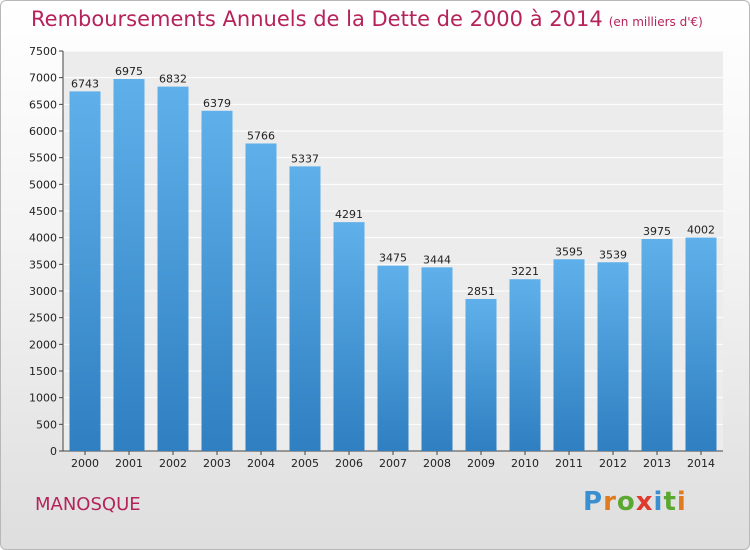 The width and height of the screenshot is (750, 550). I want to click on x-tick-label: 2012, so click(613, 463).